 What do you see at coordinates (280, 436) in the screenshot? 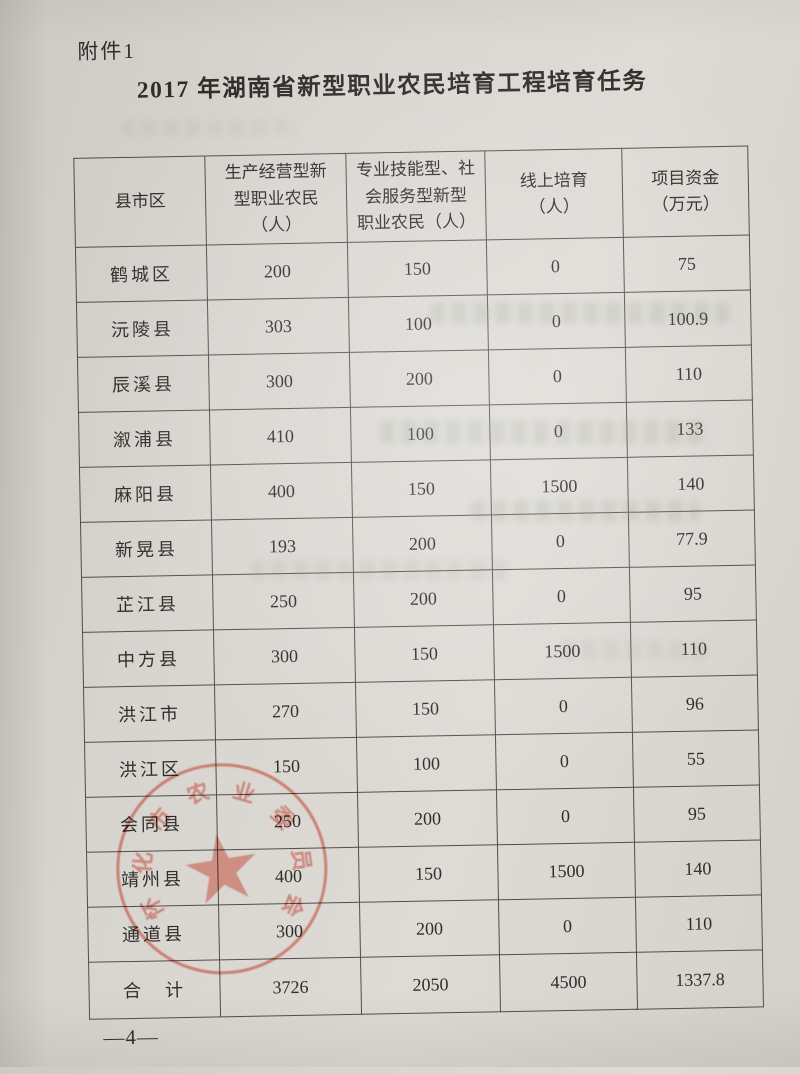
I see `cell-production: 410` at bounding box center [280, 436].